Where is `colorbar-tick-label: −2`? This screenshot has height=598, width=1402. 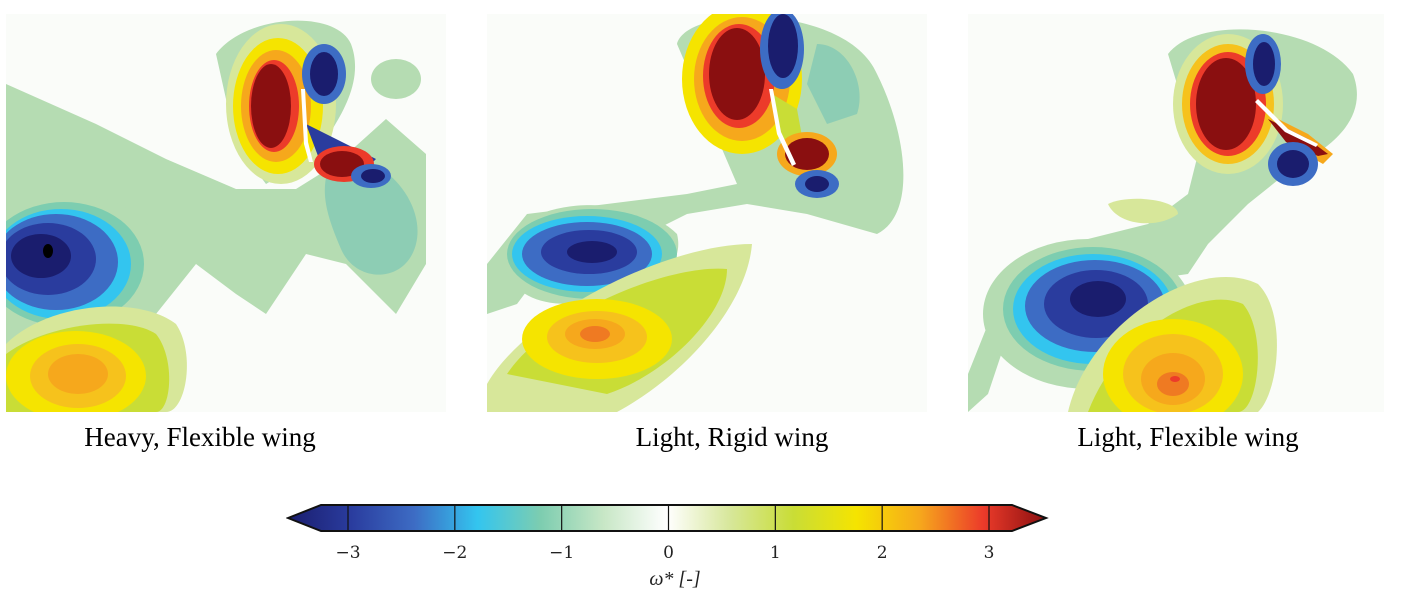
colorbar-tick-label: −2 is located at coordinates (454, 553).